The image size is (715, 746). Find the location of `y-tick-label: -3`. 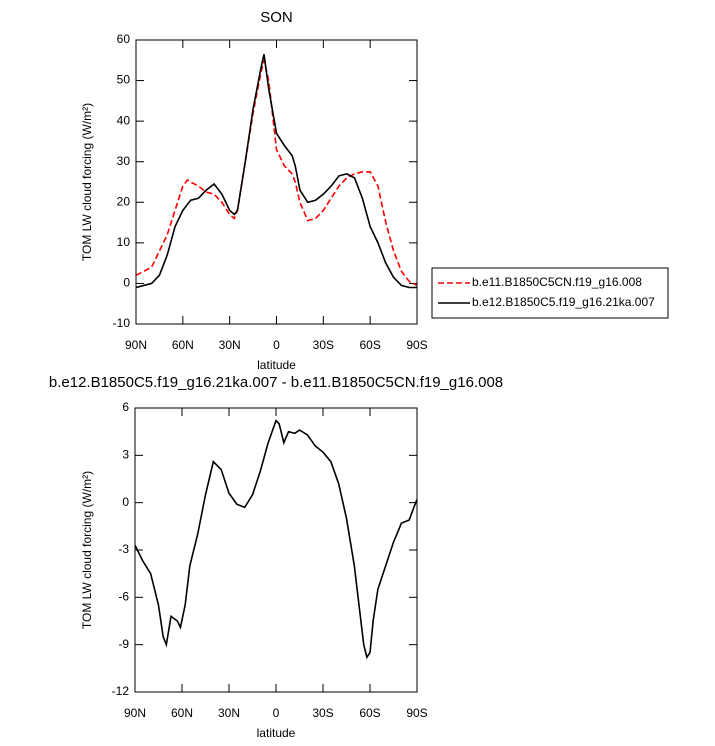

y-tick-label: -3 is located at coordinates (123, 549).